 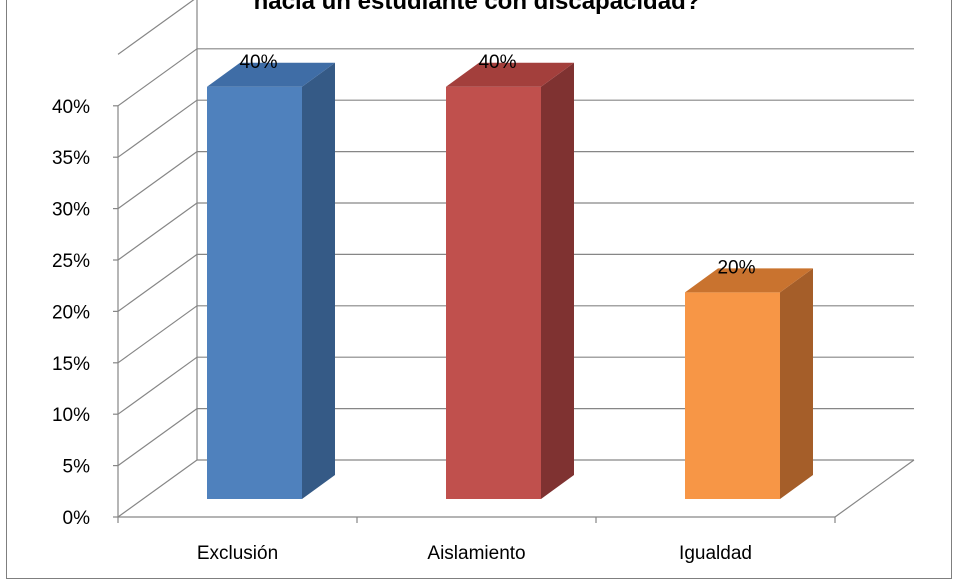 I want to click on x-tick-label: Igualdad, so click(x=715, y=553).